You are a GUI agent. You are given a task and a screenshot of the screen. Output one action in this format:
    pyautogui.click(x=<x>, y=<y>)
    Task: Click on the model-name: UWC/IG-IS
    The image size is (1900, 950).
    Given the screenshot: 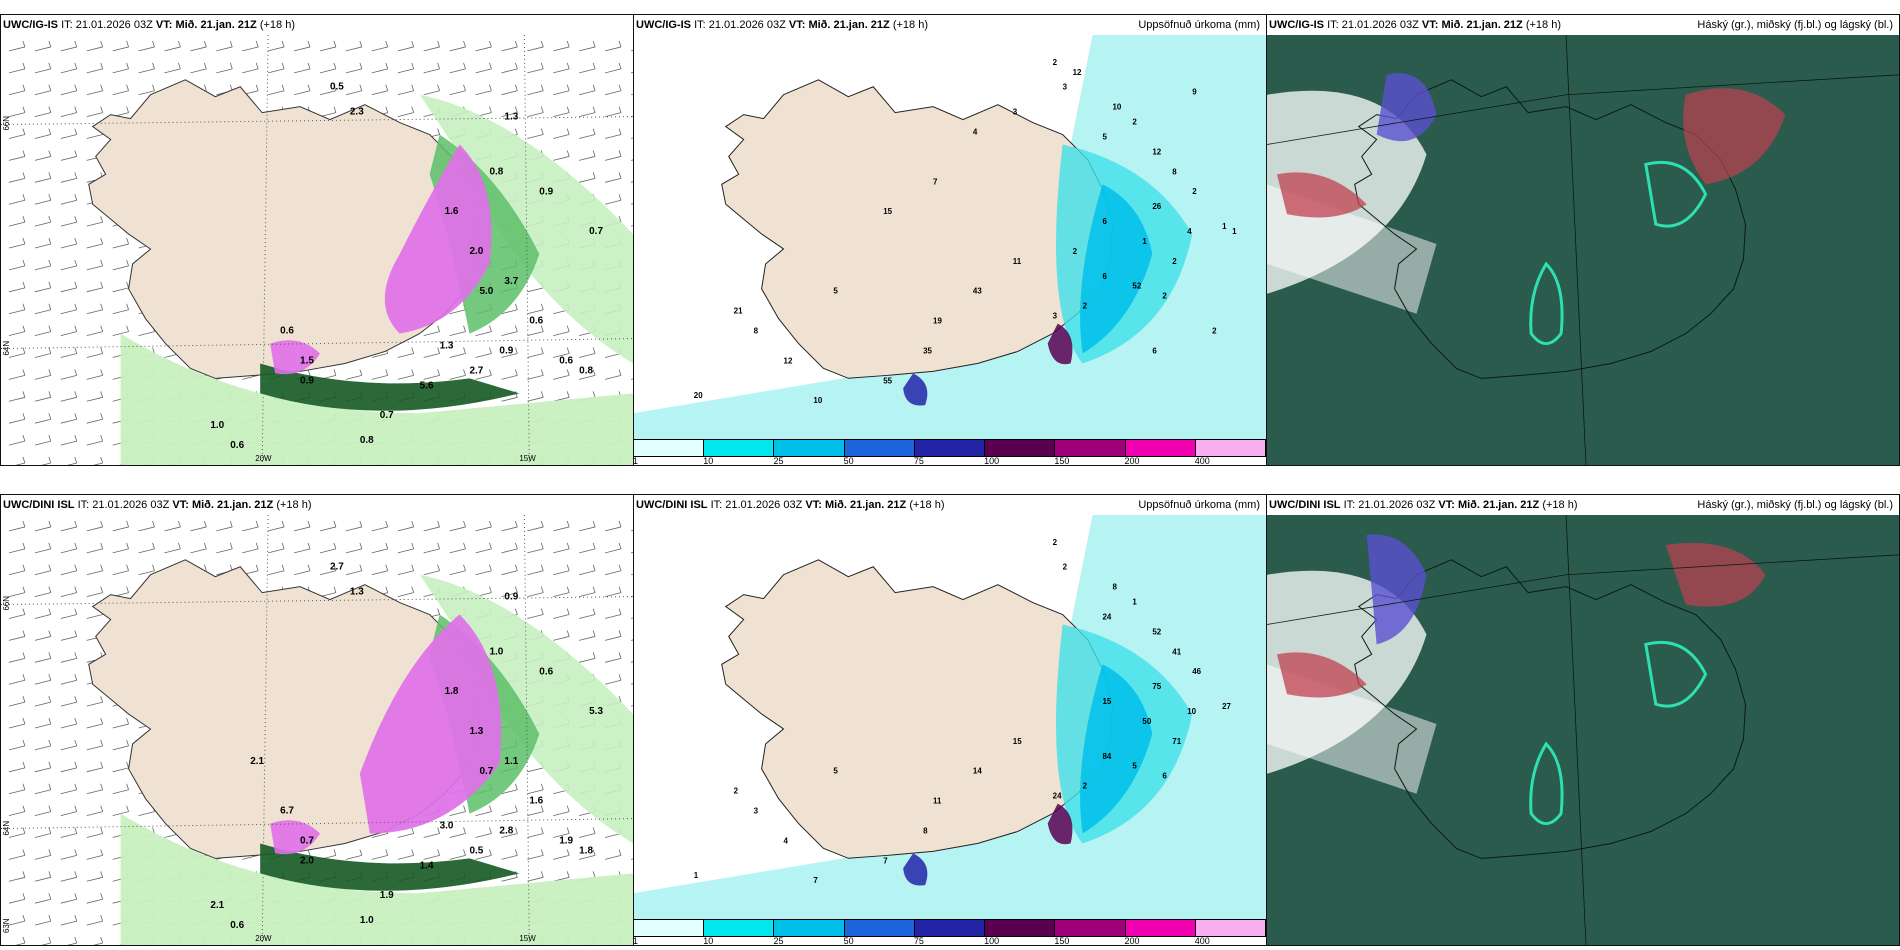 What is the action you would take?
    pyautogui.click(x=30, y=25)
    